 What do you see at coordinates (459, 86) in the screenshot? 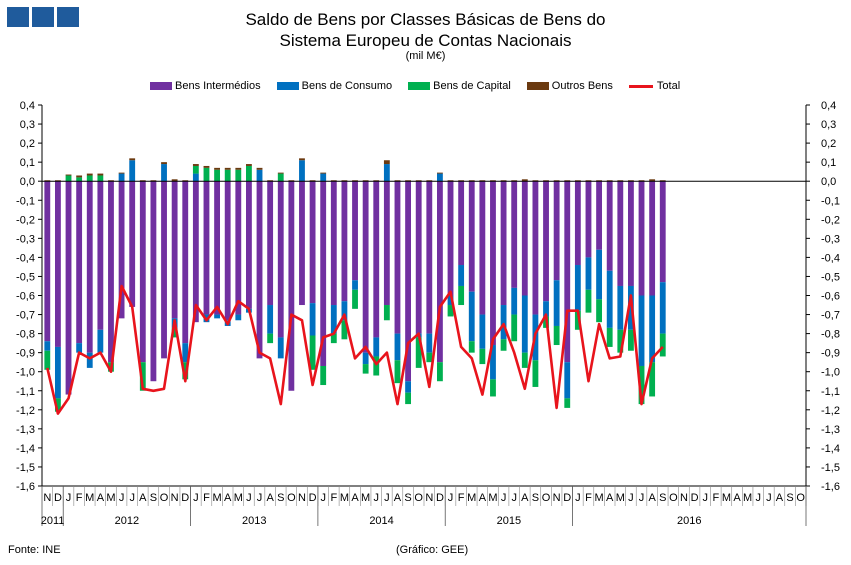
I see `legend-item-capital: Bens de Capital` at bounding box center [459, 86].